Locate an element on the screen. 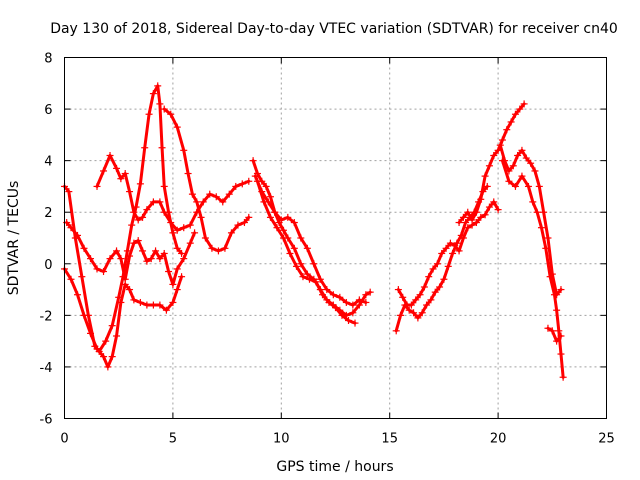  series-track-i is located at coordinates (441, 258).